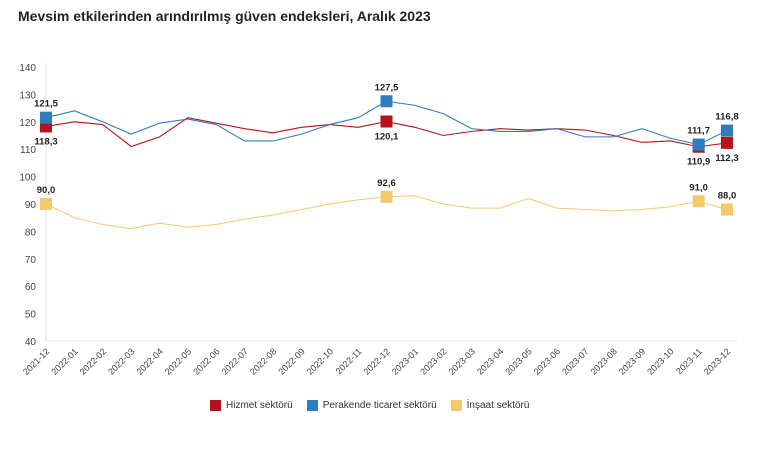 The height and width of the screenshot is (450, 760). Describe the element at coordinates (689, 361) in the screenshot. I see `x-tick-label: 2023-11` at that location.